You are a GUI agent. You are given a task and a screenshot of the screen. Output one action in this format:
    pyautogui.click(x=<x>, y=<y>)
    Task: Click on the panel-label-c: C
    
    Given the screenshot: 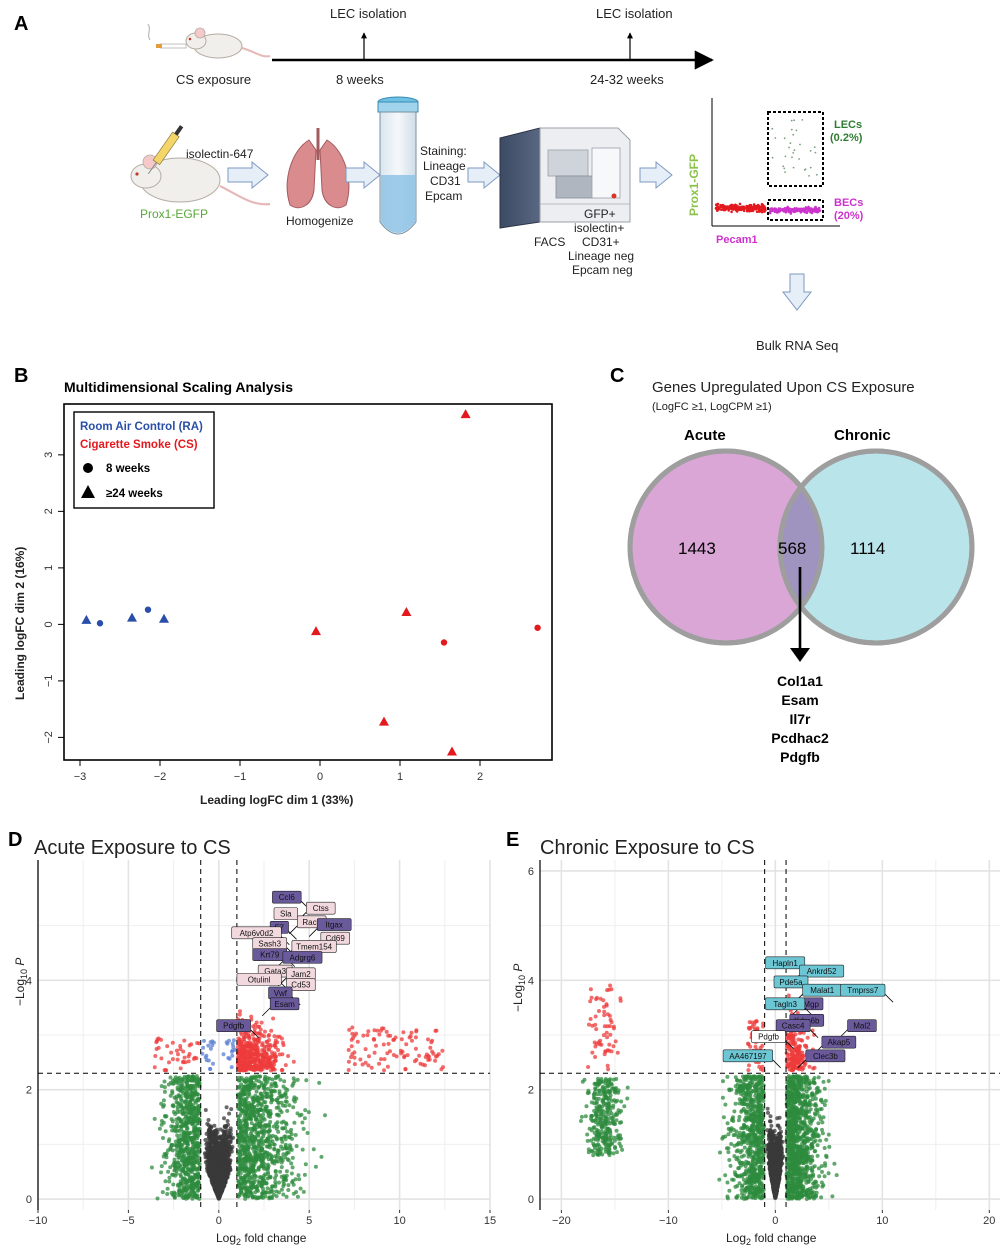 What is the action you would take?
    pyautogui.click(x=617, y=376)
    